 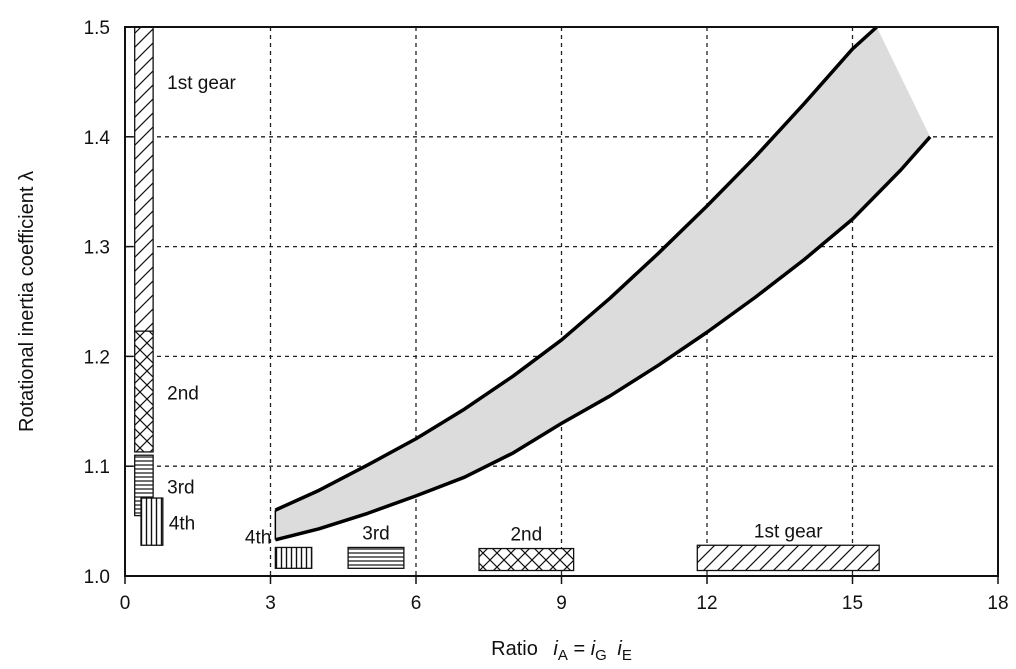 I want to click on x-tick-label: 18, so click(x=997, y=603).